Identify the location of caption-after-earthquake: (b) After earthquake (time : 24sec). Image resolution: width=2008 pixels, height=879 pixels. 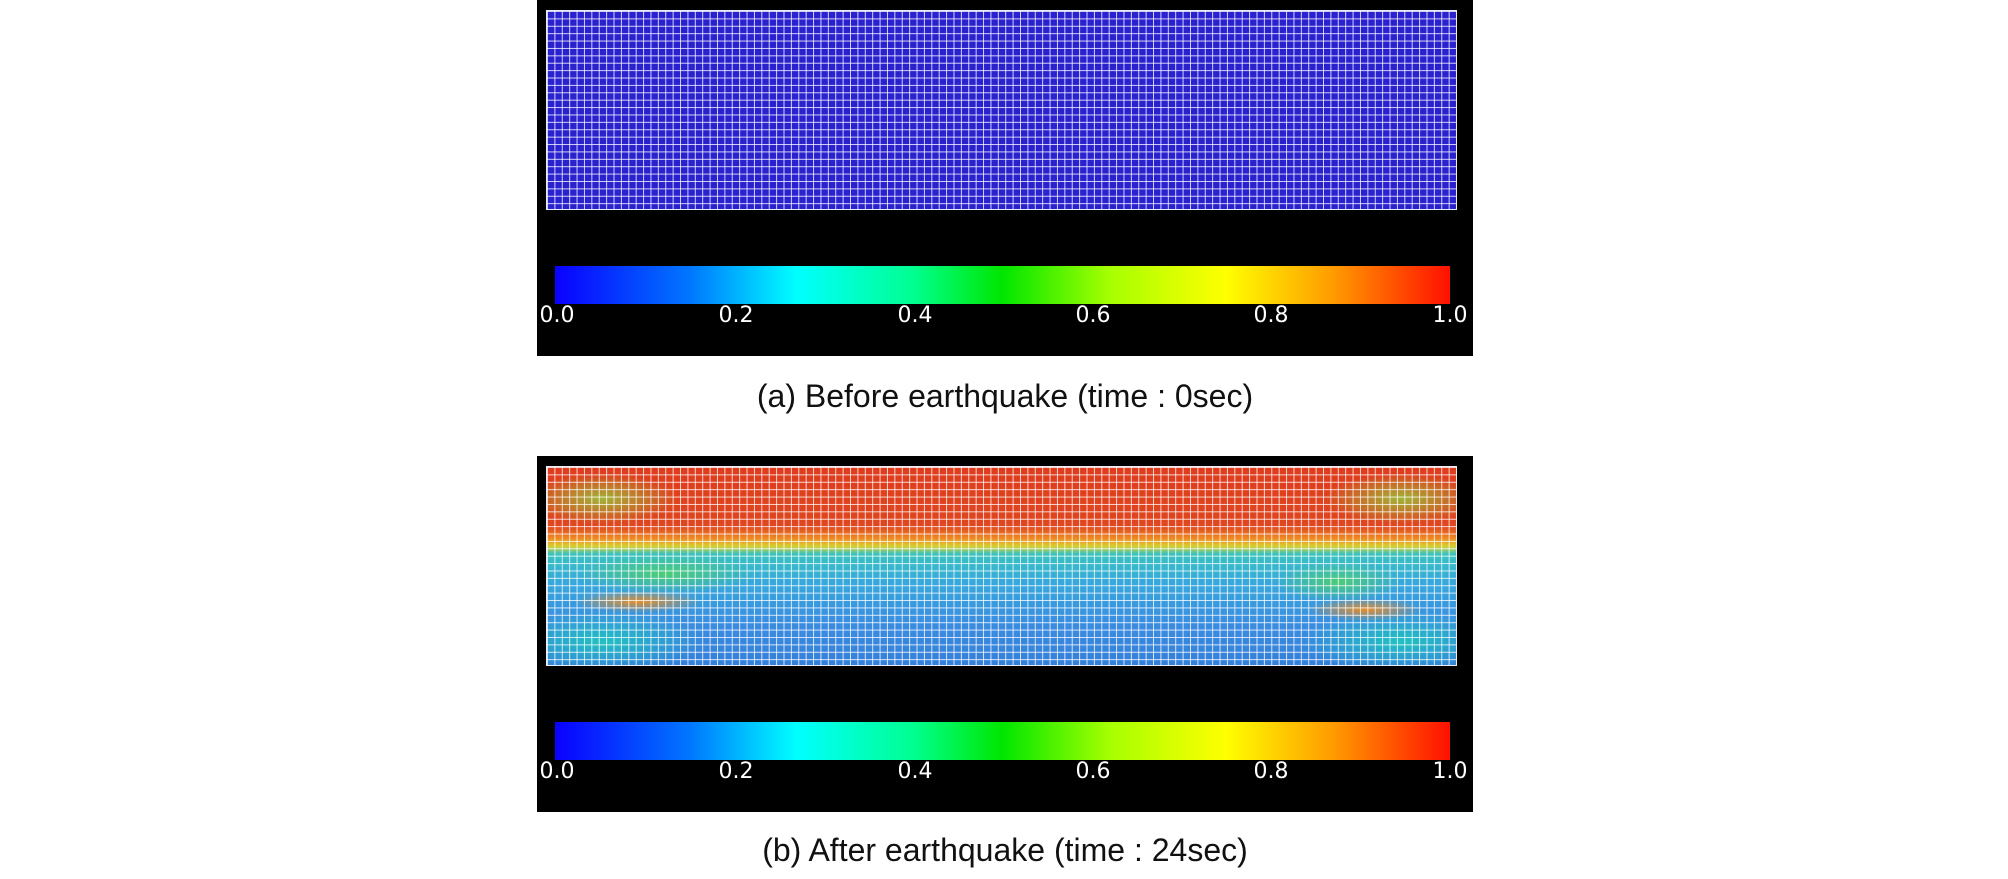
(1005, 850).